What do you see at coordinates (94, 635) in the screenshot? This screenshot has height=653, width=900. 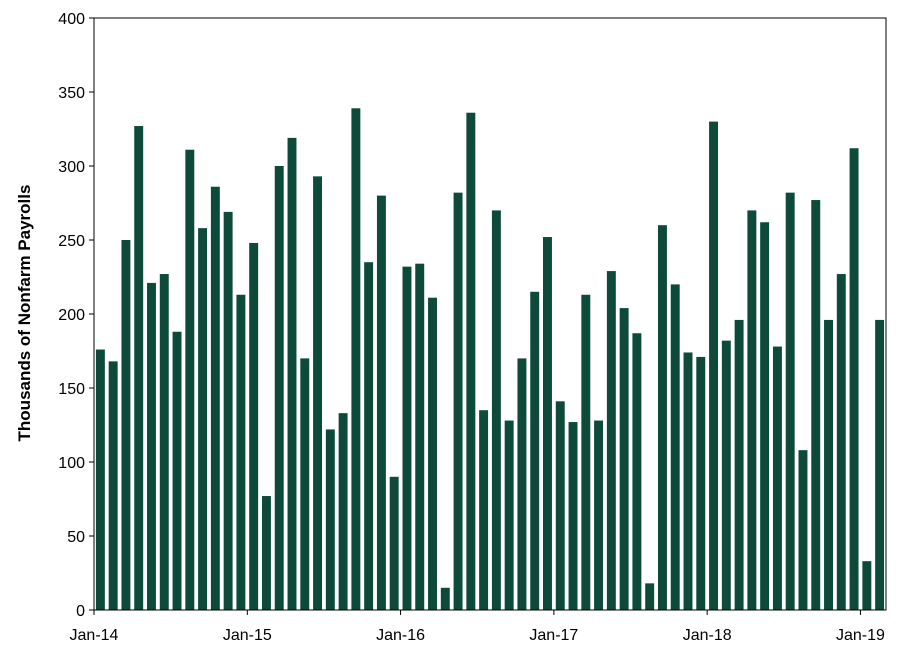 I see `x-tick-label: Jan-14` at bounding box center [94, 635].